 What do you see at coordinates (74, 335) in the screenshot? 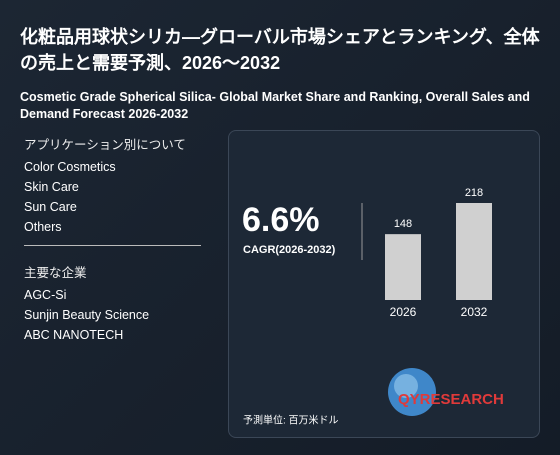
I see `list-item: ABC NANOTECH` at bounding box center [74, 335].